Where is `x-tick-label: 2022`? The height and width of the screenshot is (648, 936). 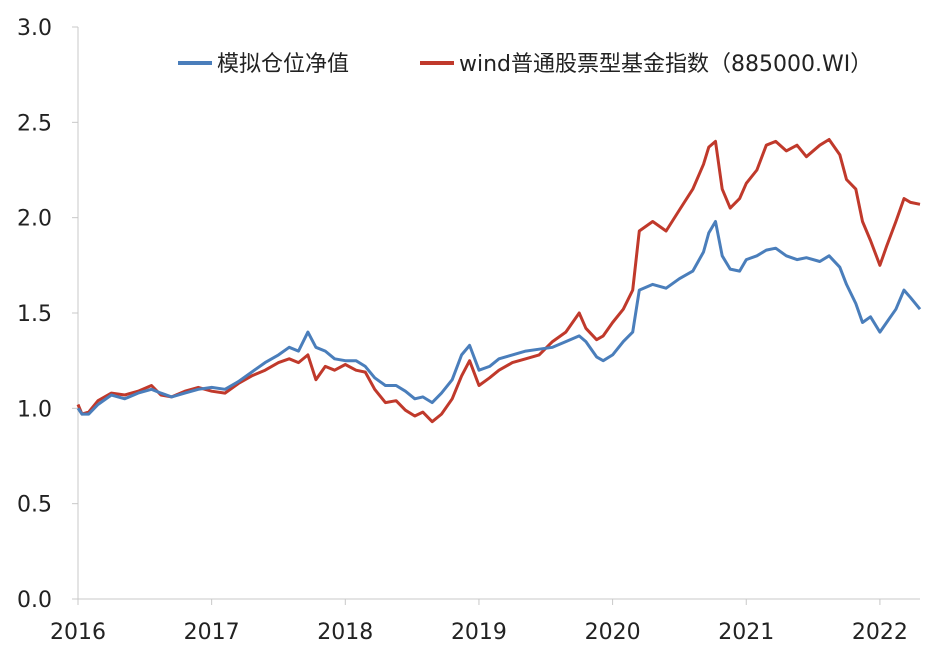 x-tick-label: 2022 is located at coordinates (880, 632).